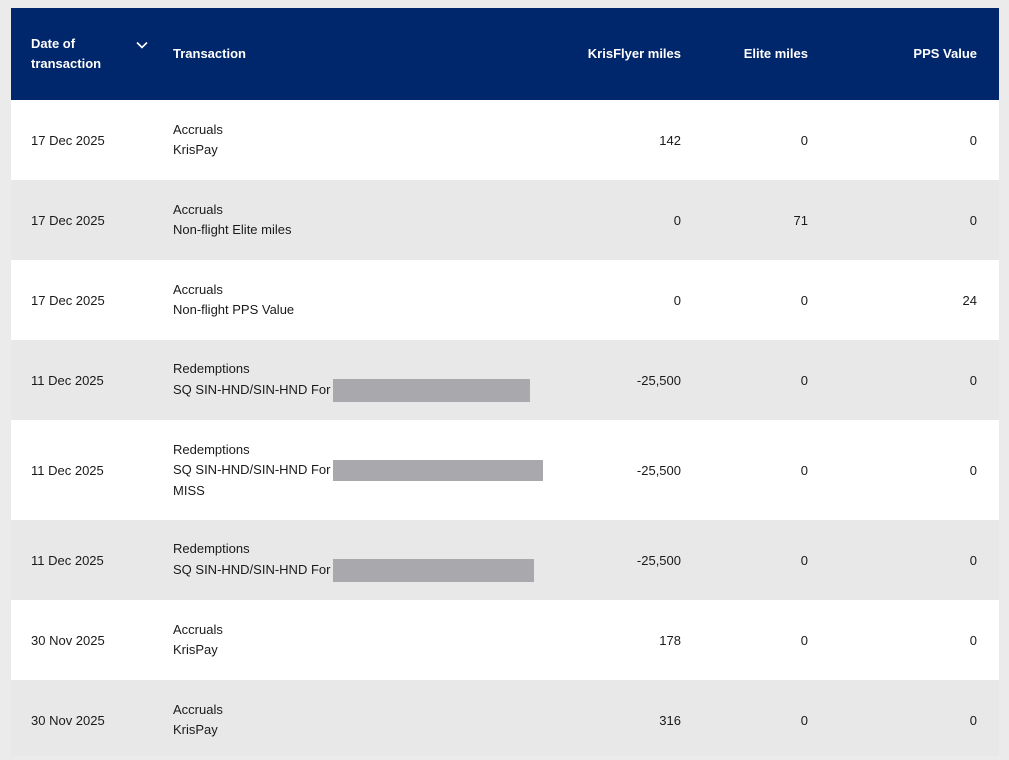 This screenshot has width=1009, height=760. Describe the element at coordinates (775, 53) in the screenshot. I see `header-elite-miles: Elite miles` at that location.